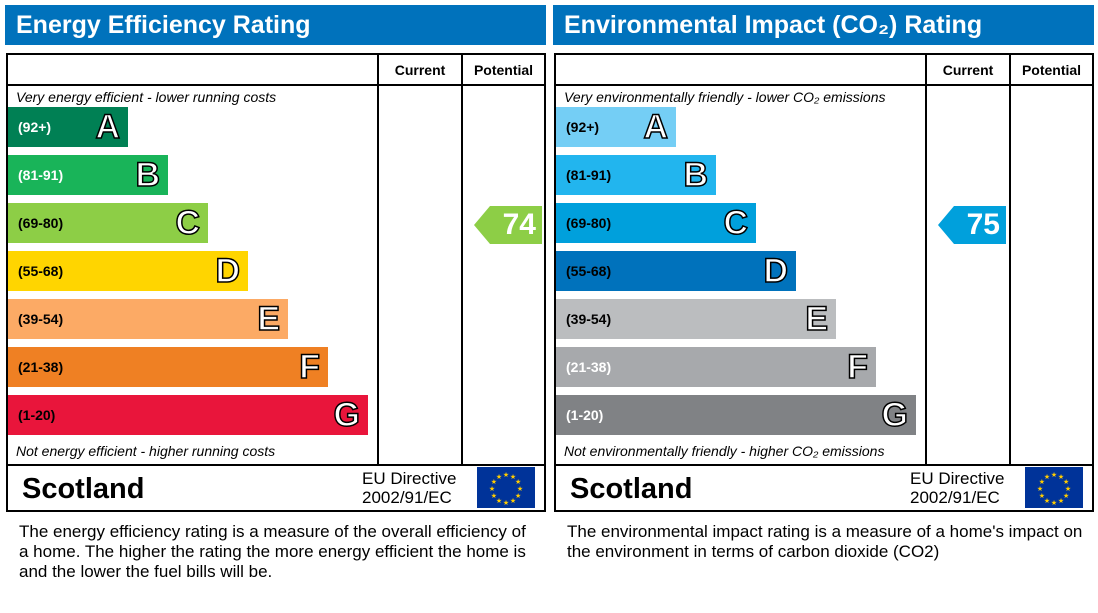 Image resolution: width=1098 pixels, height=613 pixels. I want to click on potential-rating-value: 74, so click(519, 224).